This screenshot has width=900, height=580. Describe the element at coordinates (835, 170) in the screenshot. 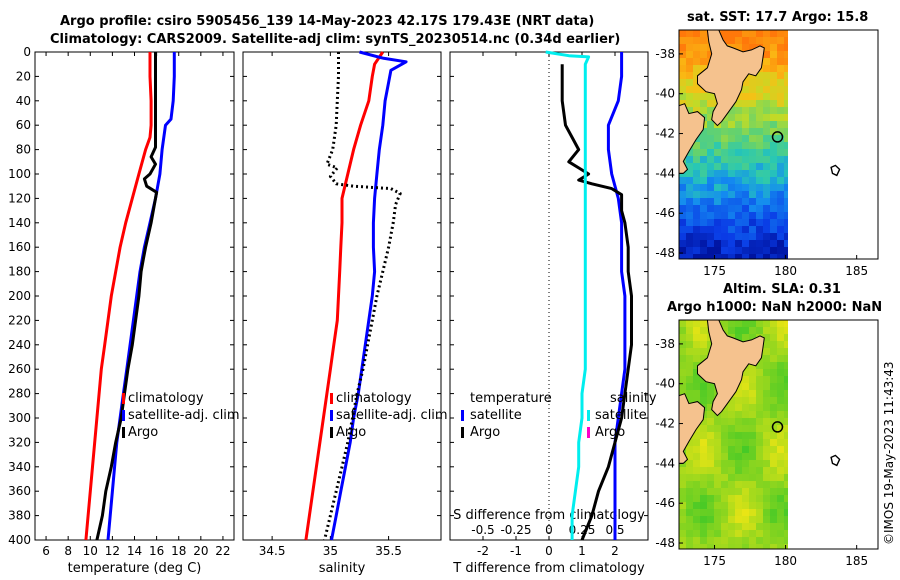

I see `chatham-islands-outline` at that location.